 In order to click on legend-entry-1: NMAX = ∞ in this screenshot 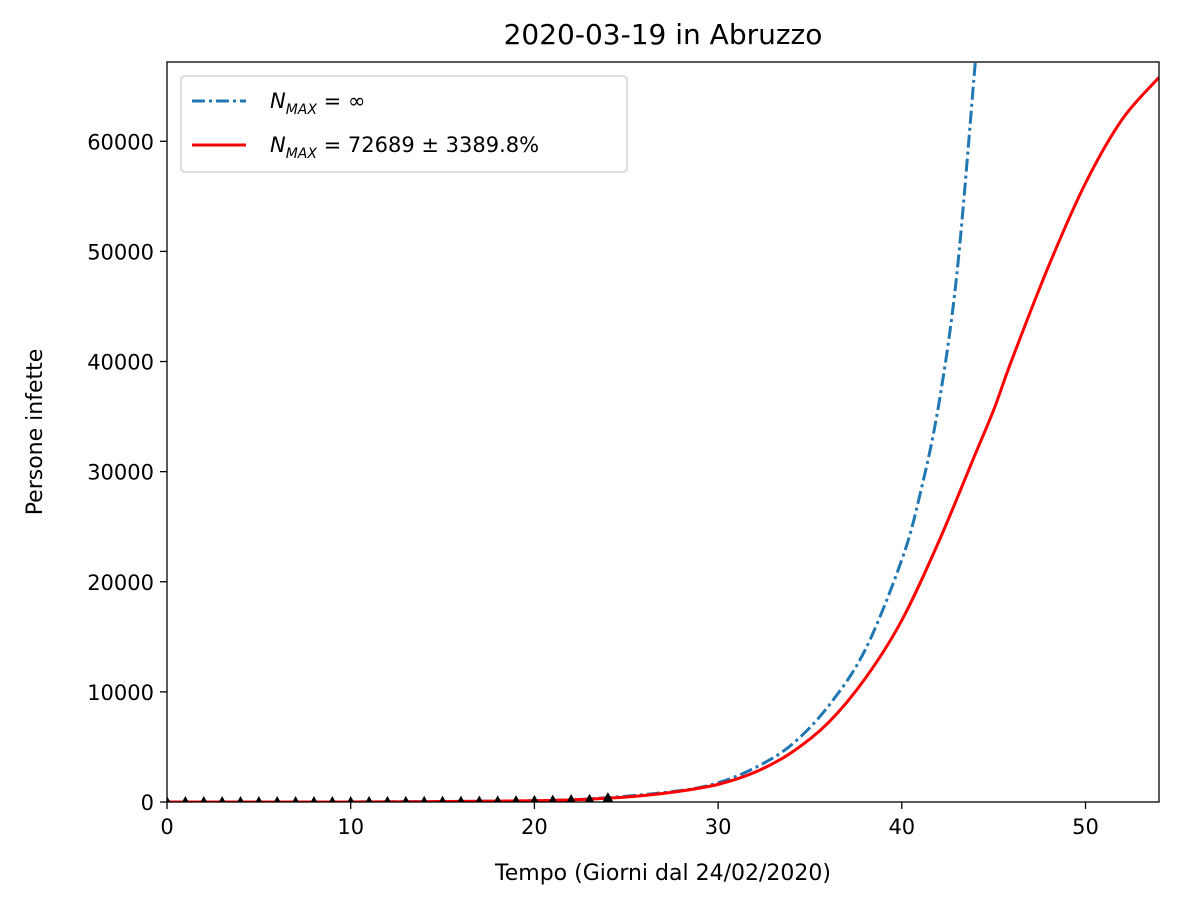, I will do `click(317, 103)`.